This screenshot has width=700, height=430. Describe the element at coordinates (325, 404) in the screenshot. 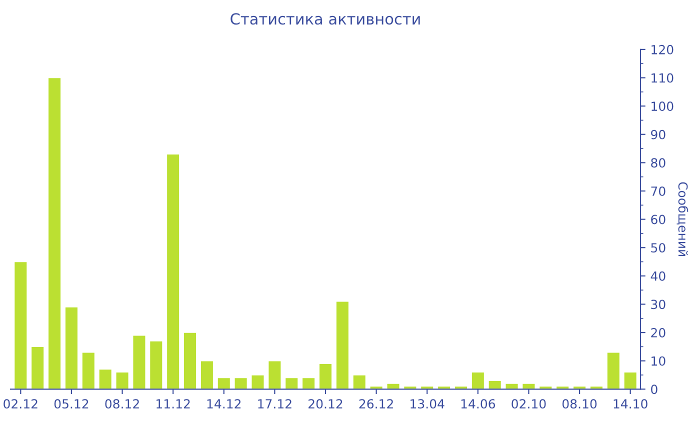

I see `x-tick-label: 20.12` at that location.